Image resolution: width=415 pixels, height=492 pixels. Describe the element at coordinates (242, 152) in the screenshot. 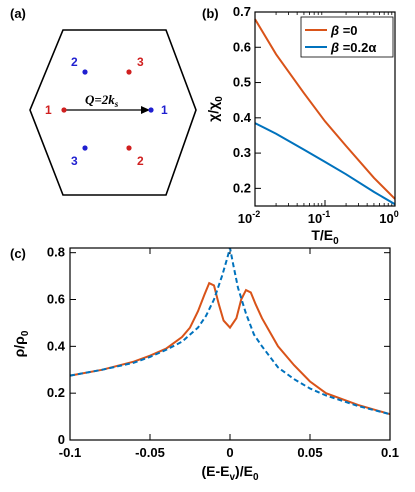

I see `y-tick-label: 0.3` at that location.